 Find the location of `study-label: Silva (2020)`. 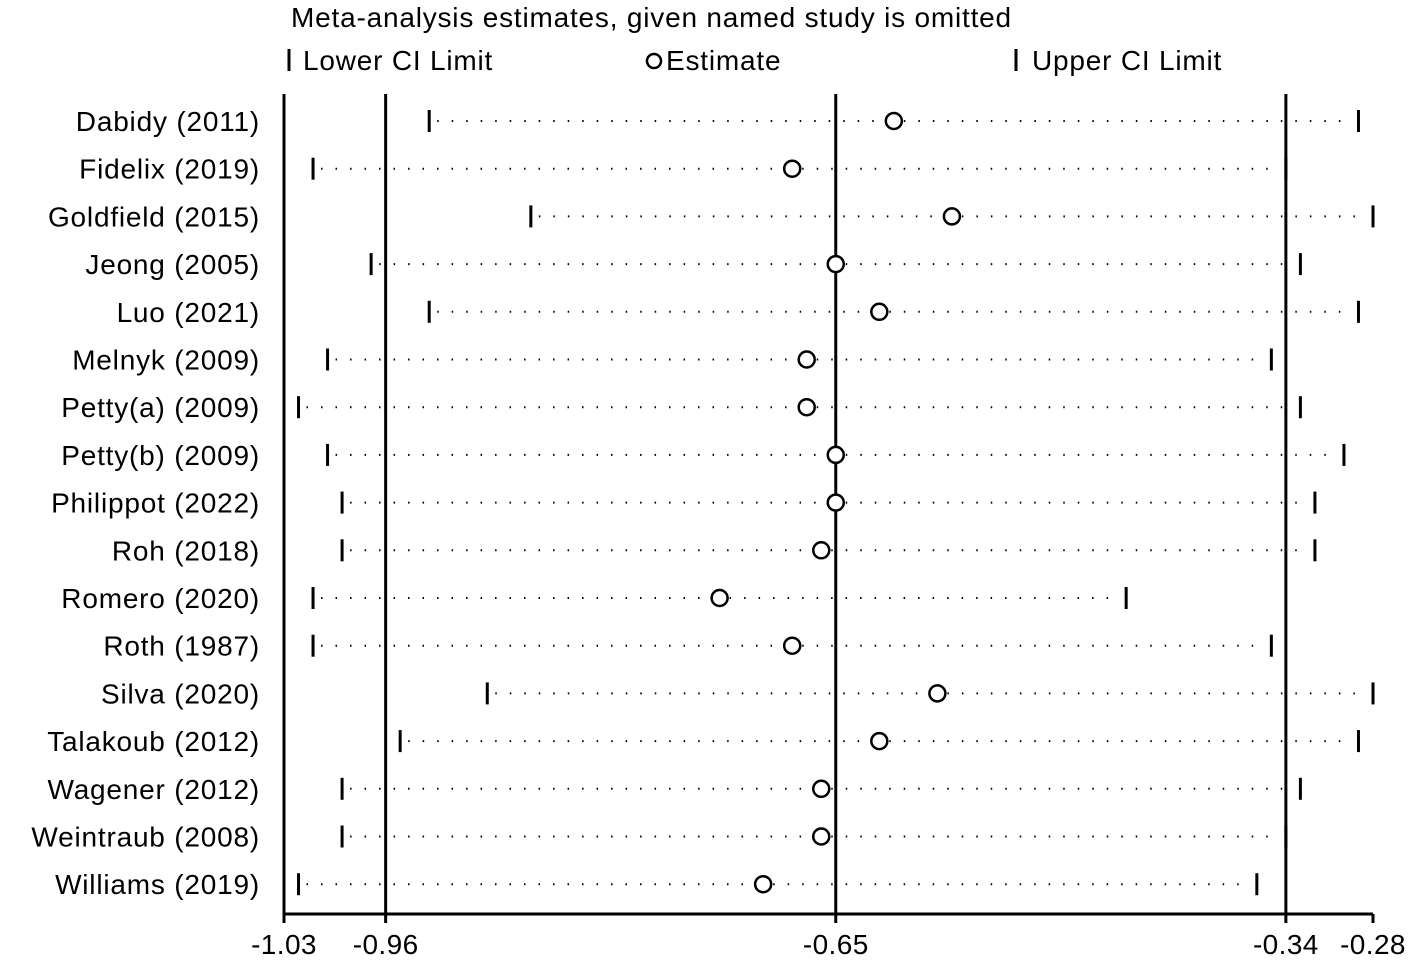

study-label: Silva (2020) is located at coordinates (180, 693).